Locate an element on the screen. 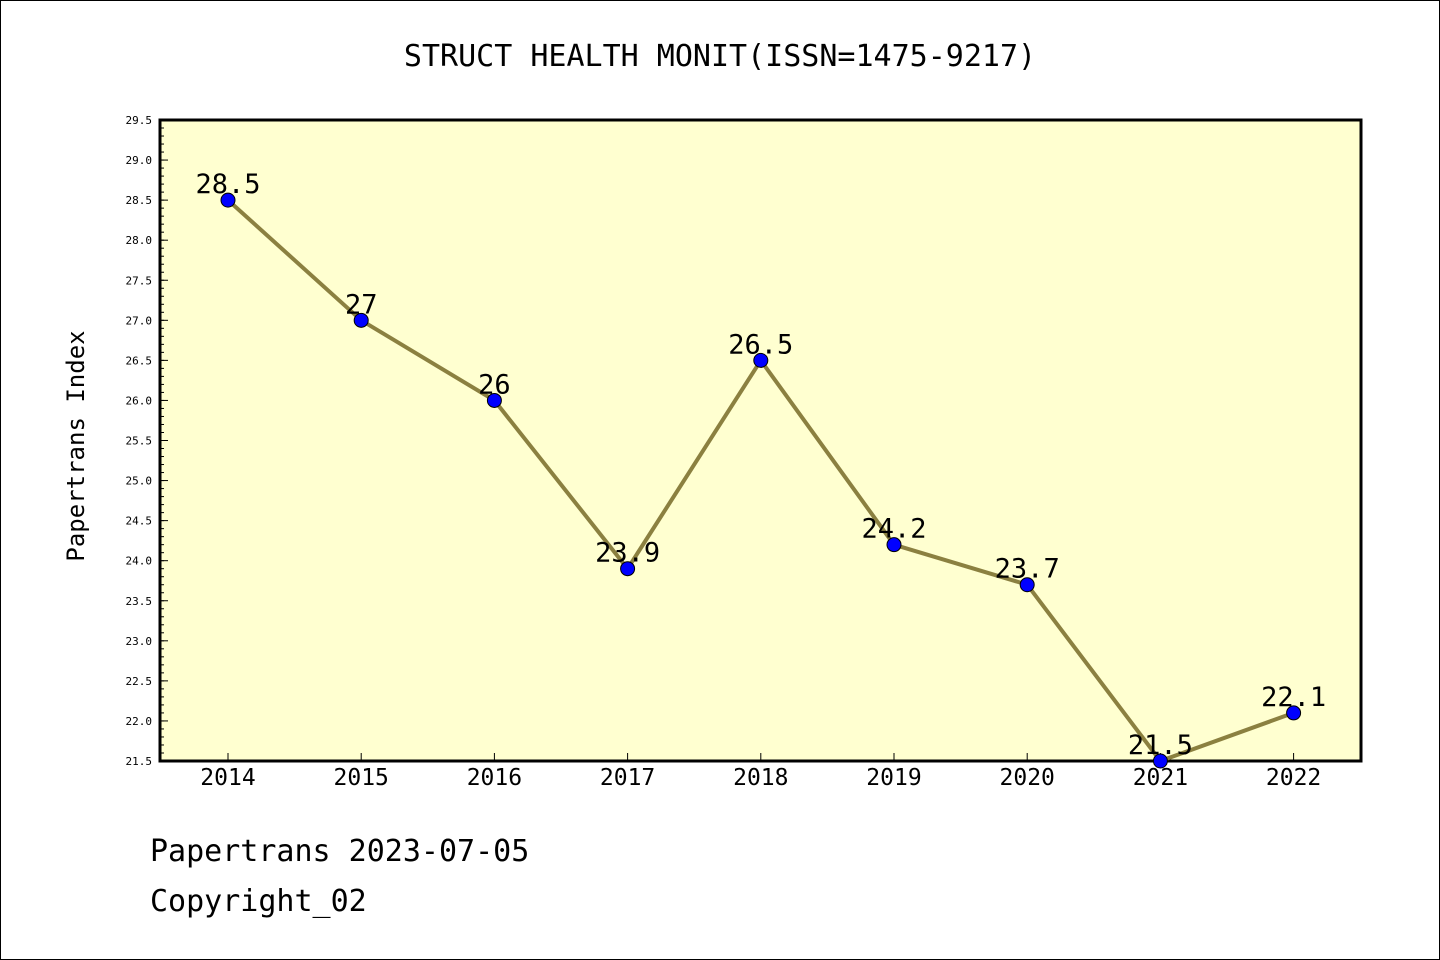 The height and width of the screenshot is (960, 1440). y-tick-label: 27.0 is located at coordinates (139, 320).